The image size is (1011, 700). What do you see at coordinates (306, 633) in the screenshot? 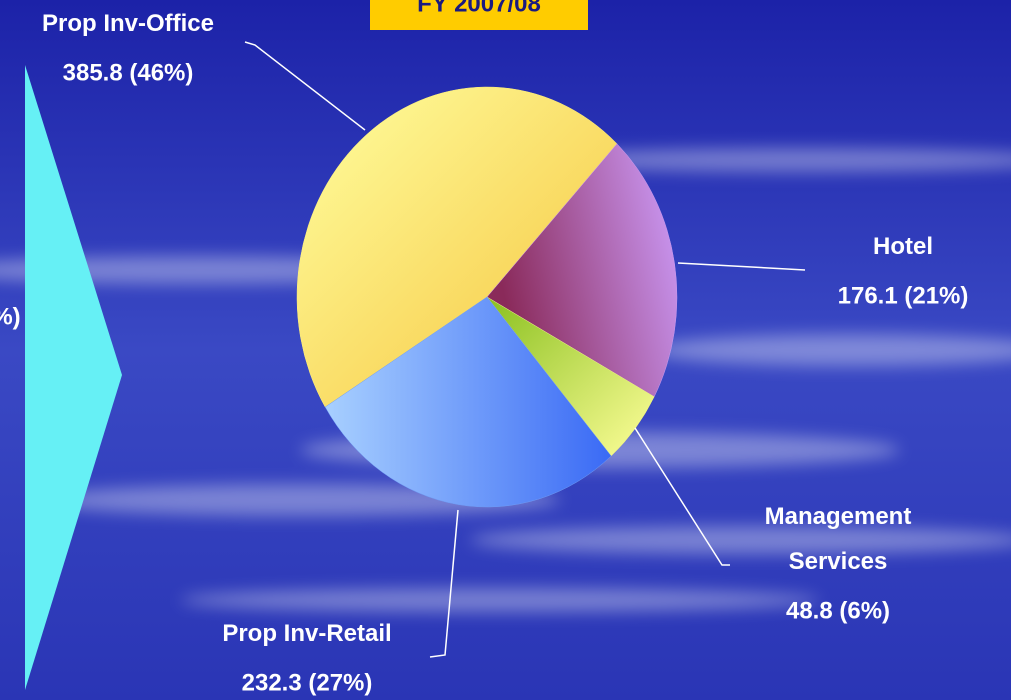
I see `slice-label: Prop Inv-Retail` at bounding box center [306, 633].